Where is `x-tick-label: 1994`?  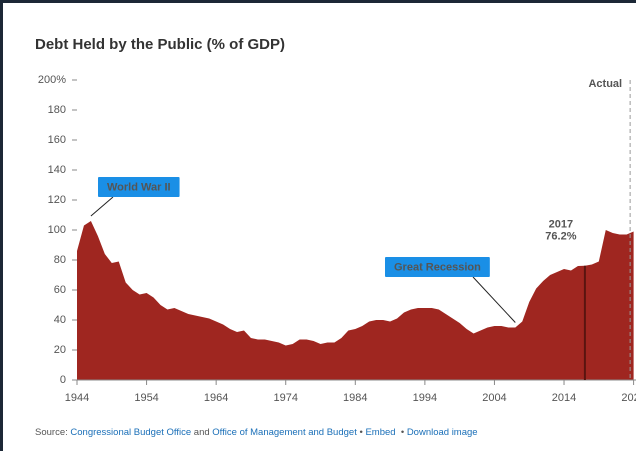
x-tick-label: 1994 is located at coordinates (425, 398).